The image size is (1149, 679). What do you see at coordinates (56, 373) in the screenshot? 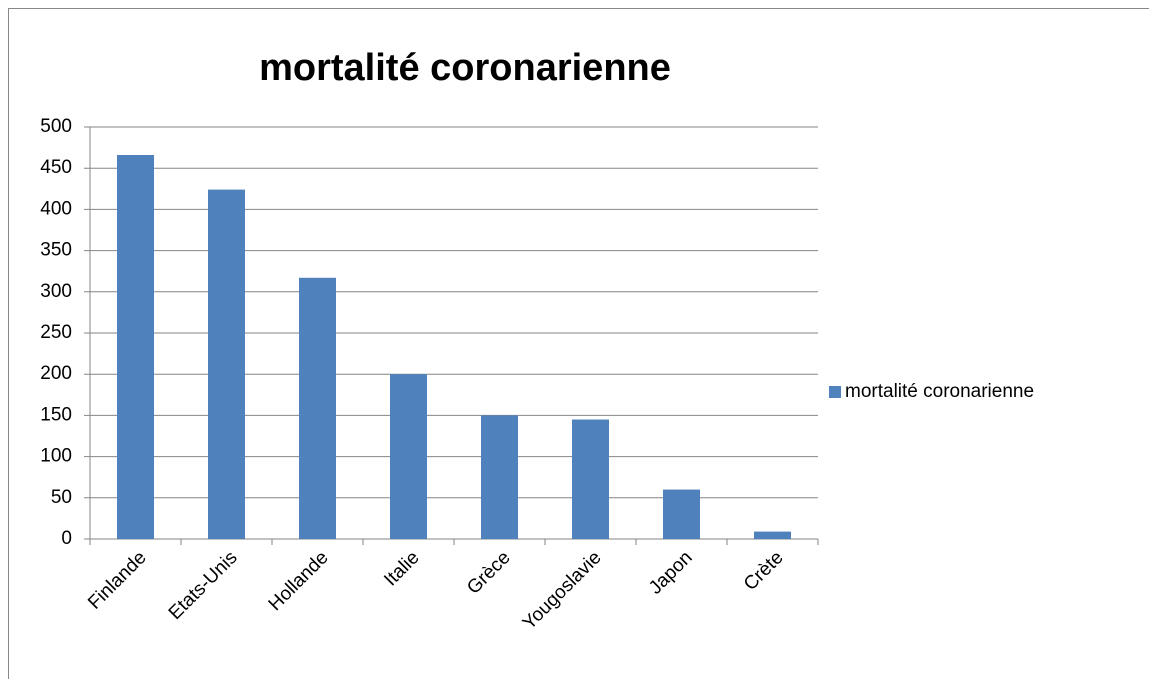
I see `y-tick-label: 200` at bounding box center [56, 373].